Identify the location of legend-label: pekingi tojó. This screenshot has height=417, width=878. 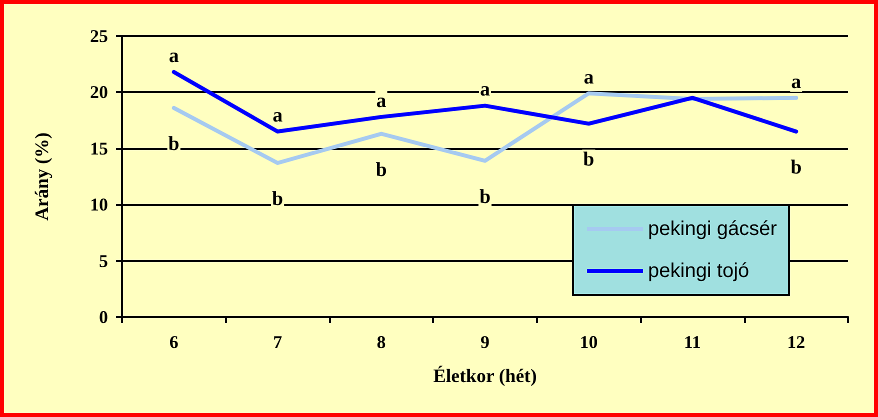
(699, 271).